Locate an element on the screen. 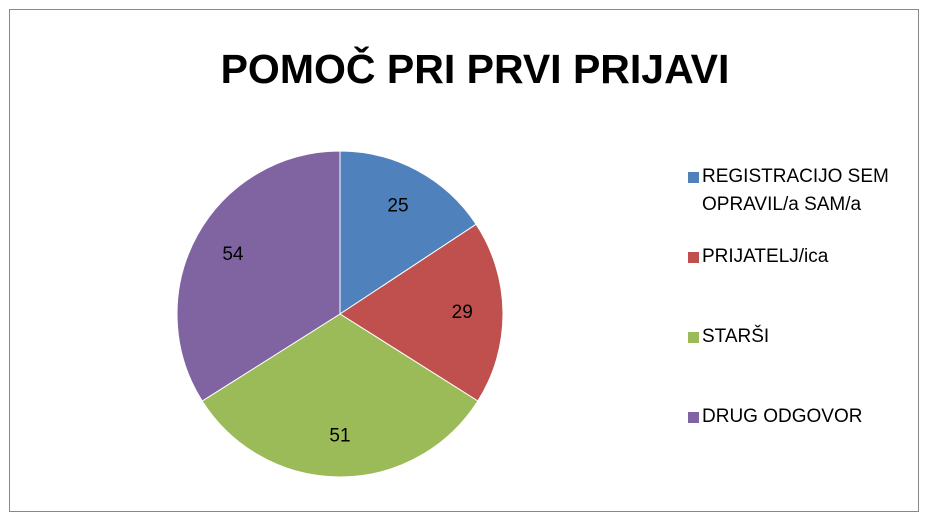  legend-label: DRUG ODGOVOR is located at coordinates (782, 416).